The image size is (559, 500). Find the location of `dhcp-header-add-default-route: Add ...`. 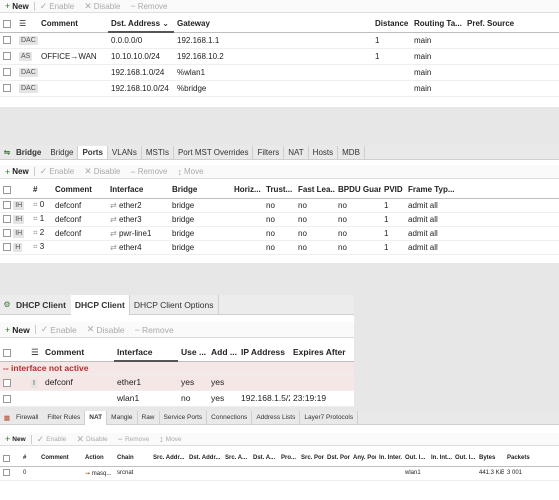

dhcp-header-add-default-route: Add ... is located at coordinates (223, 353).